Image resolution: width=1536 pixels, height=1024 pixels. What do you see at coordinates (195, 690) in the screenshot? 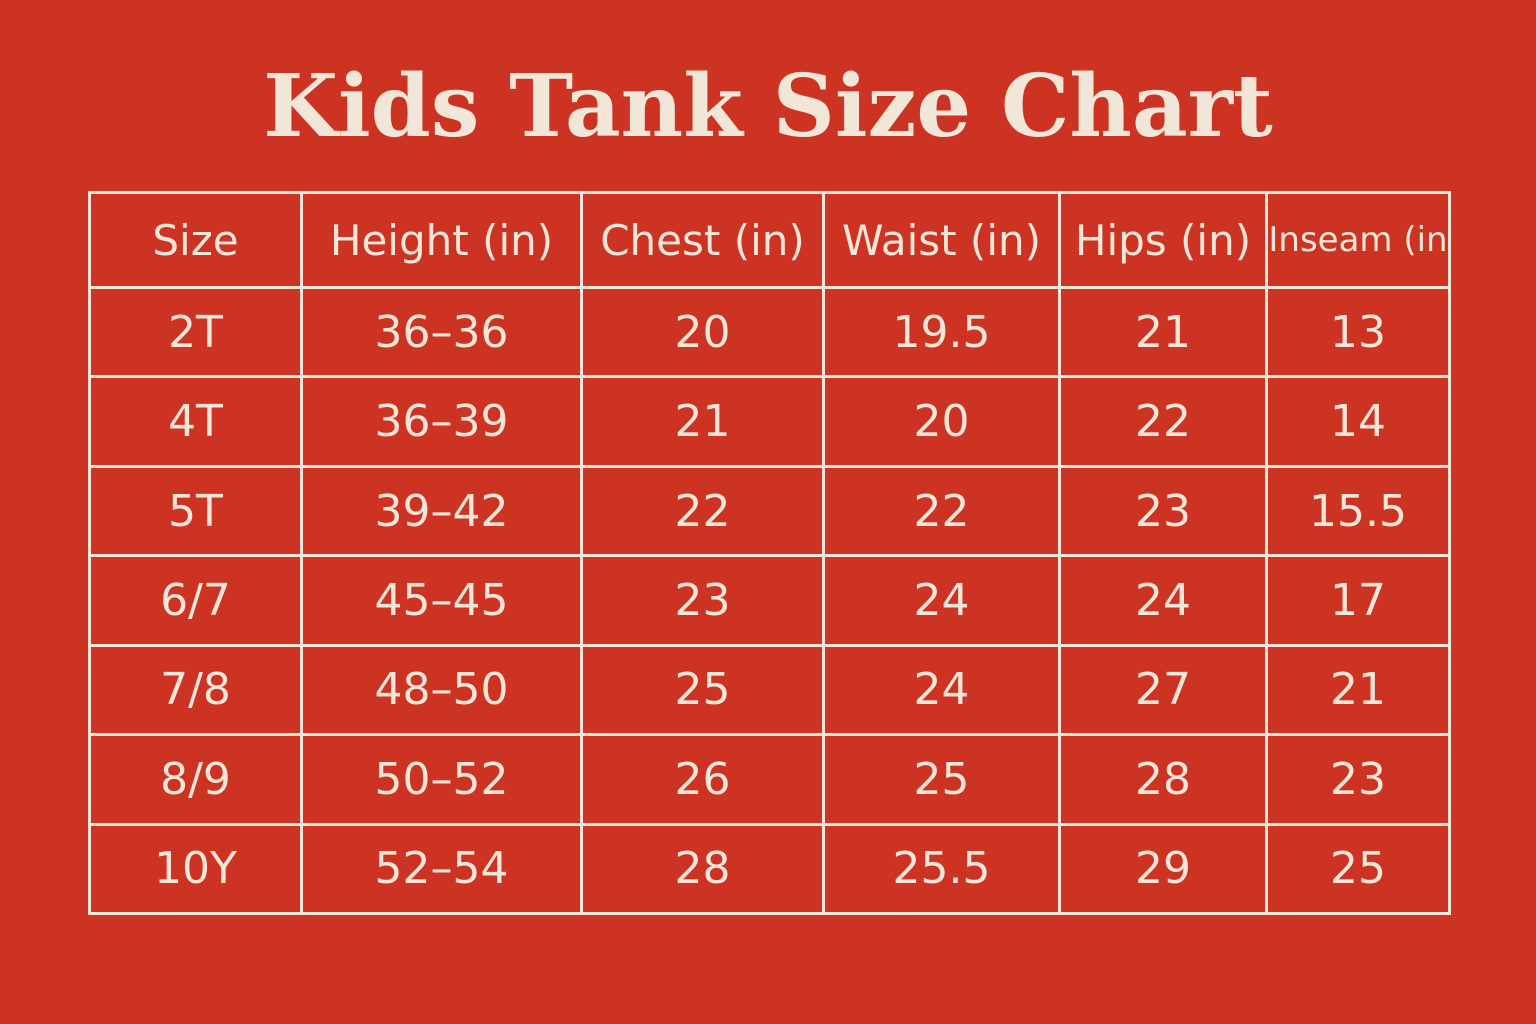
I see `cell-size: 7/8` at bounding box center [195, 690].